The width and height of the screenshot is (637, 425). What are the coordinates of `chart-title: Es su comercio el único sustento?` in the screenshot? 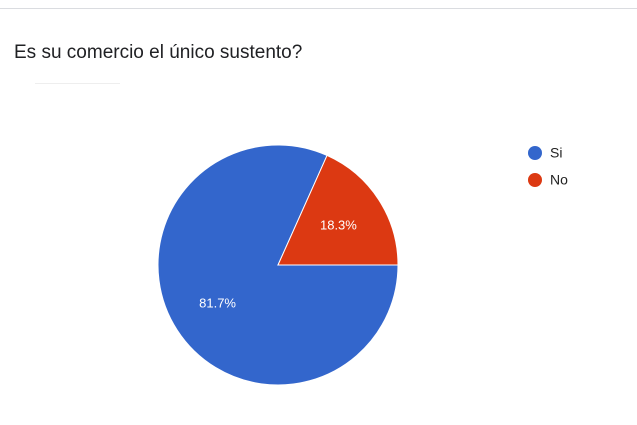 It's located at (158, 52).